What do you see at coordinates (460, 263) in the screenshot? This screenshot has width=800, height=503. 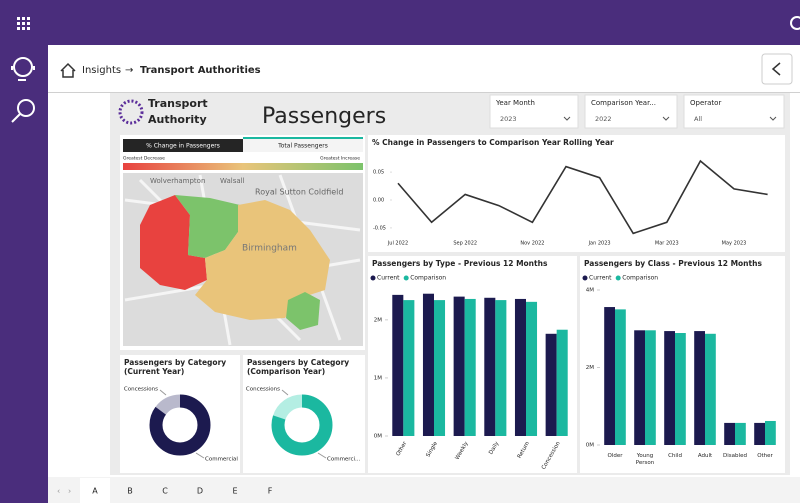 I see `chart-title: Passengers by Type - Previous 12 Months` at bounding box center [460, 263].